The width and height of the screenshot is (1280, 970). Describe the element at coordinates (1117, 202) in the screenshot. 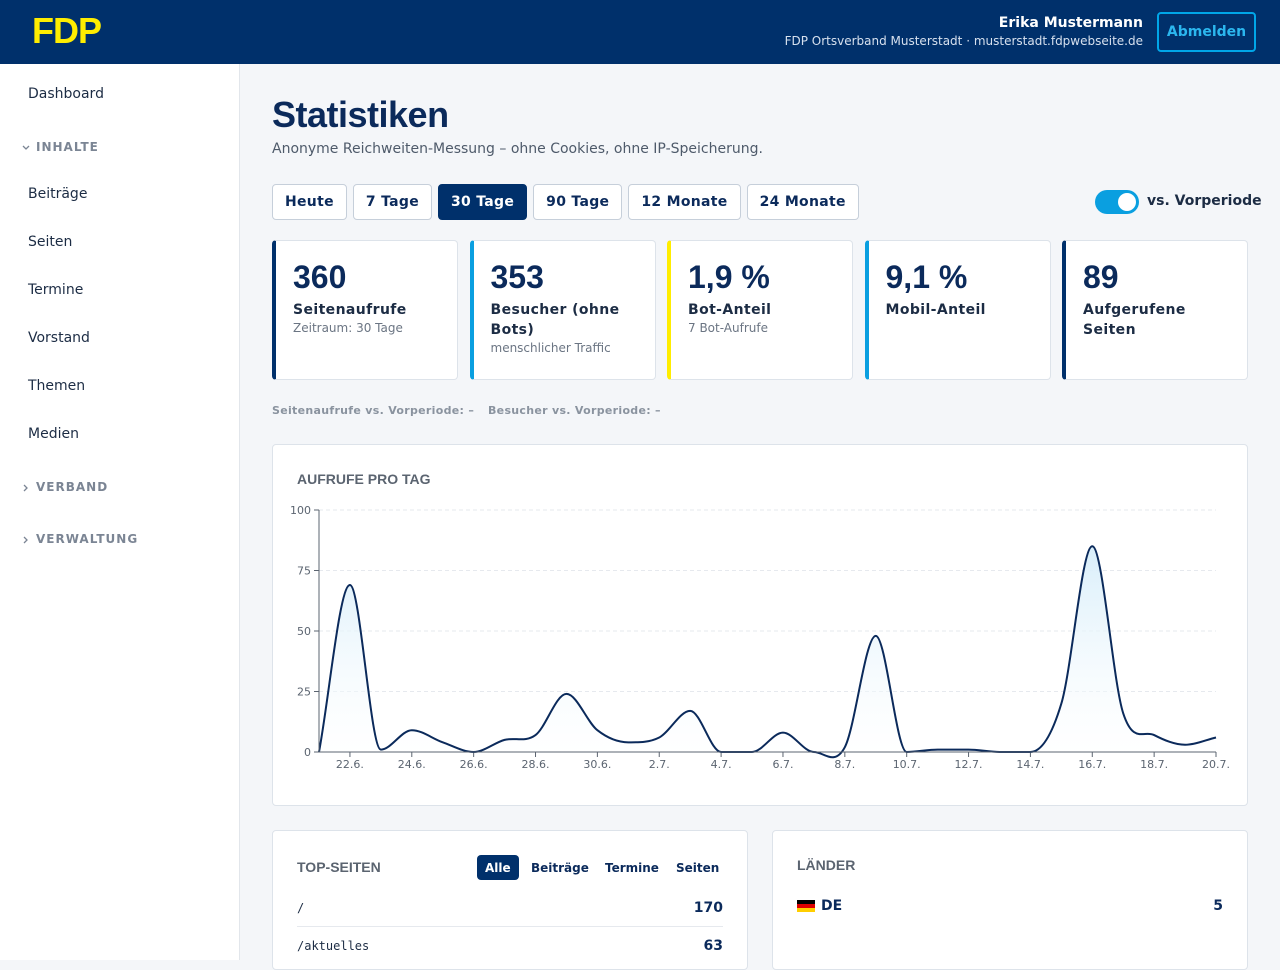

I see `compare-toggle` at that location.